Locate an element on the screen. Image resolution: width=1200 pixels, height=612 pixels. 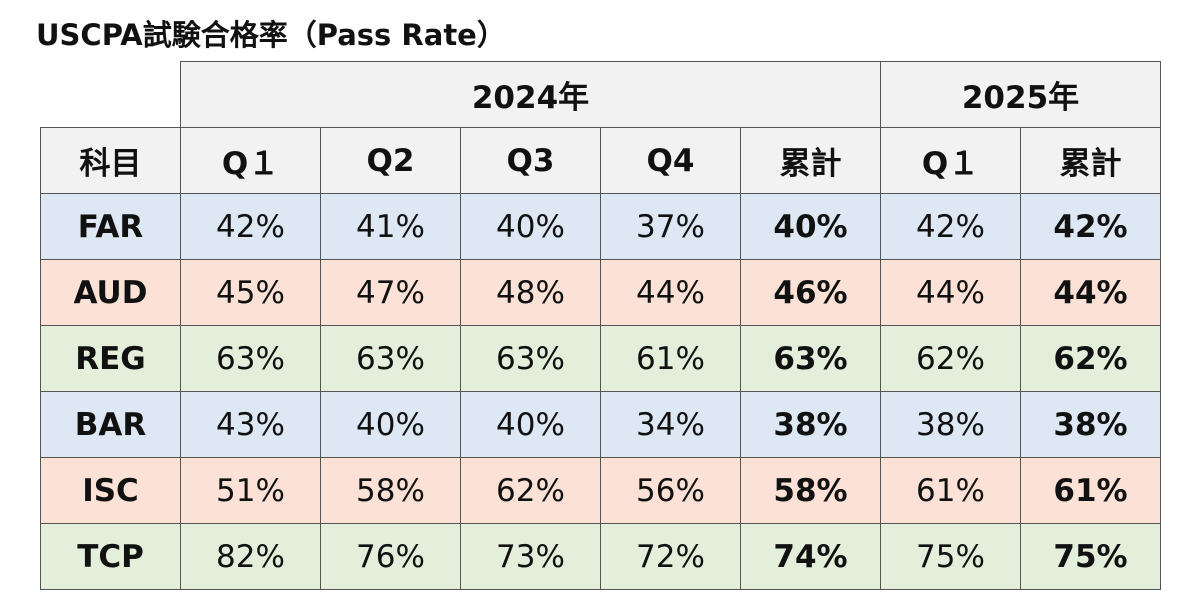
subject-cell: AUD is located at coordinates (110, 292).